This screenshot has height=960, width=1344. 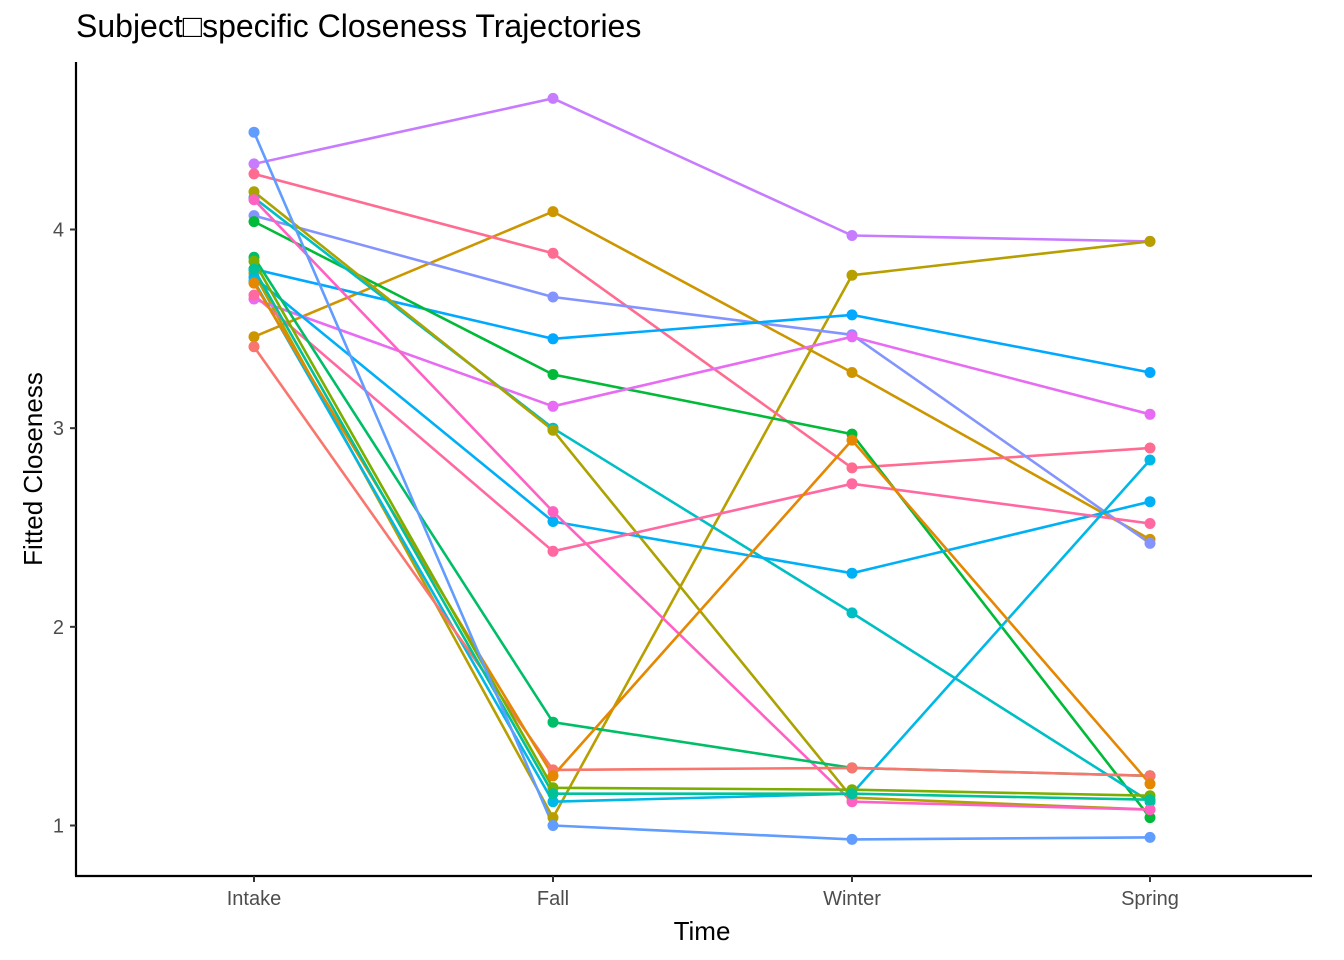 What do you see at coordinates (359, 26) in the screenshot?
I see `chart-title: Subject□specific Closeness Trajectories` at bounding box center [359, 26].